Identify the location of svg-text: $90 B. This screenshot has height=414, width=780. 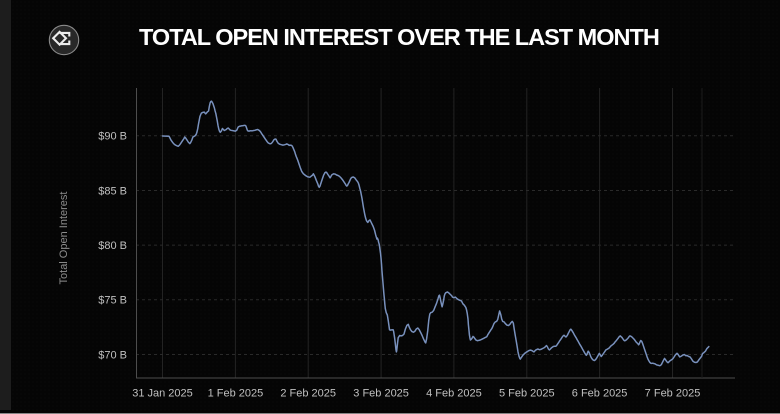
(112, 137).